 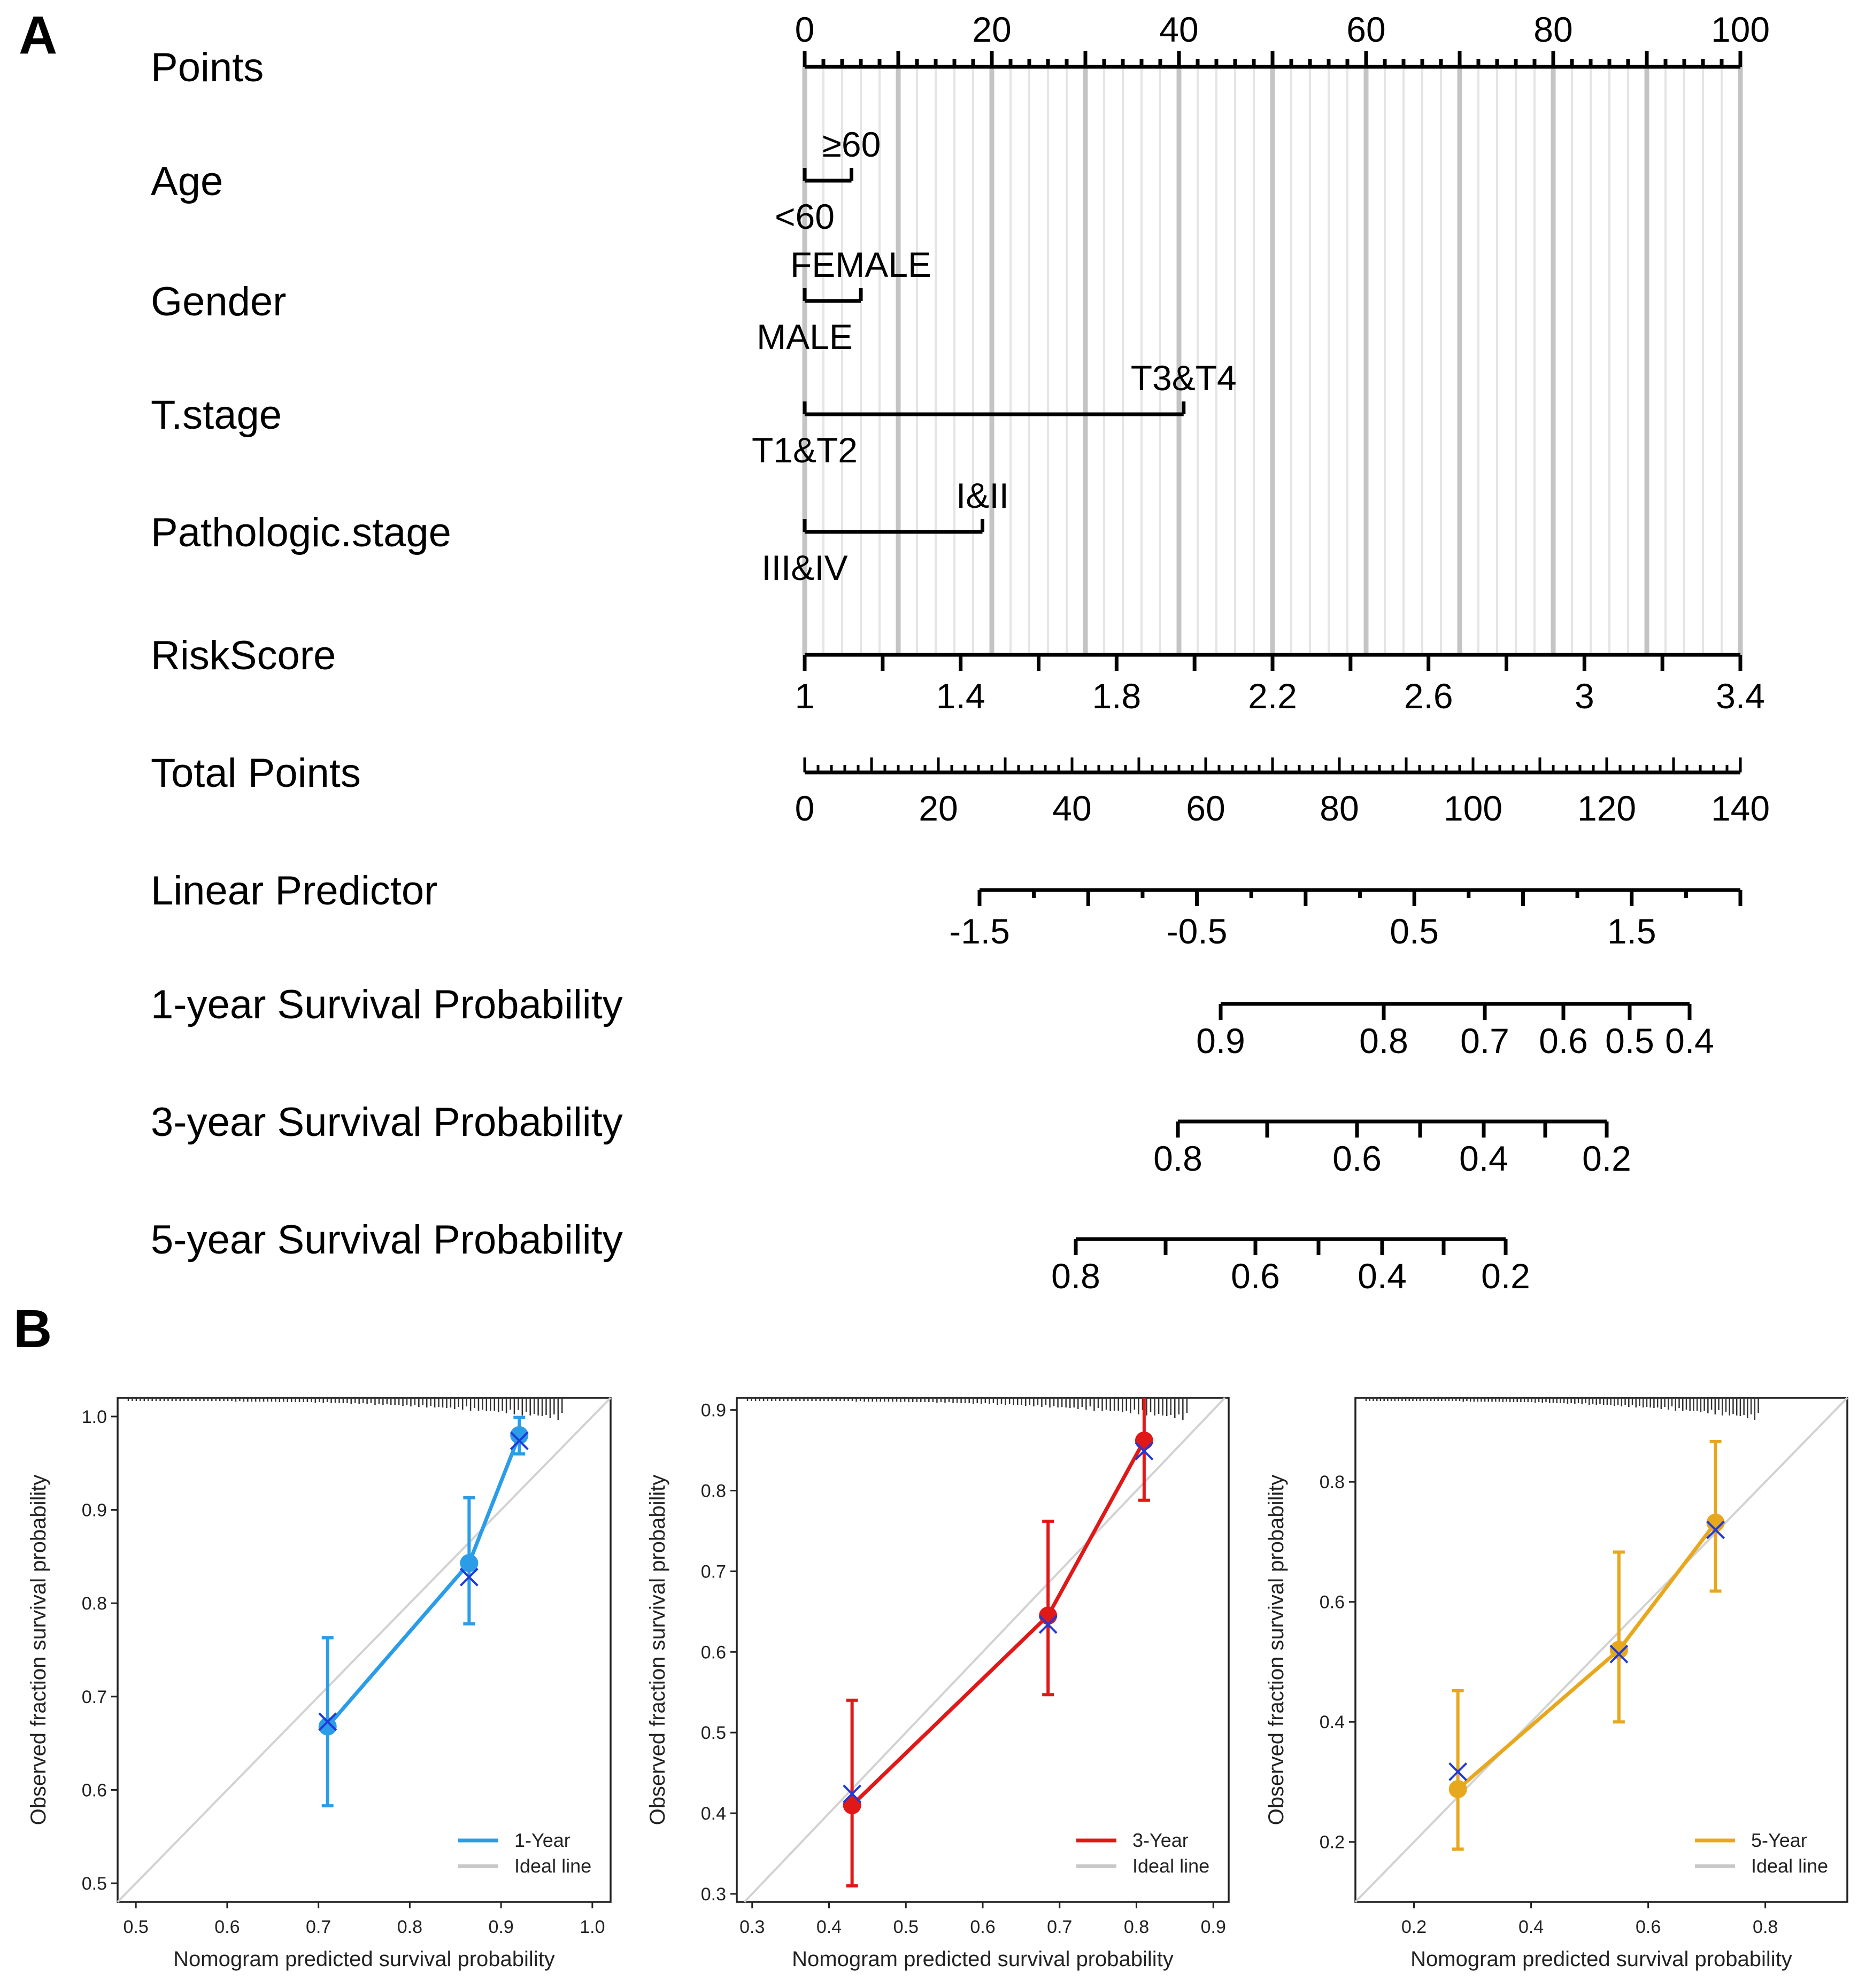 What do you see at coordinates (939, 808) in the screenshot?
I see `total-points-tick-label: 20` at bounding box center [939, 808].